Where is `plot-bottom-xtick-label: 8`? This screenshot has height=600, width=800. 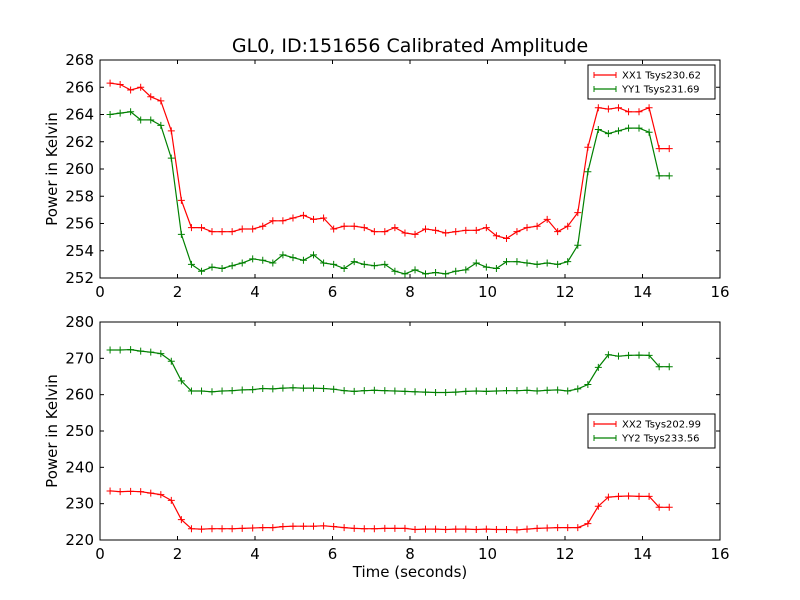
plot-bottom-xtick-label: 8 is located at coordinates (410, 554).